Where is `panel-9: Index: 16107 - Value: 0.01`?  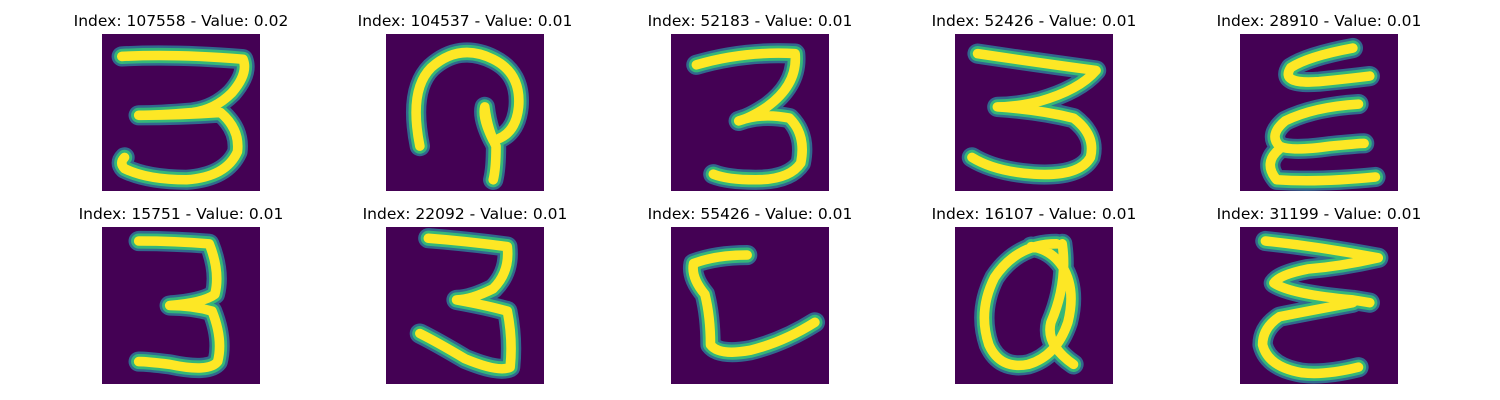
panel-9: Index: 16107 - Value: 0.01 is located at coordinates (1034, 294).